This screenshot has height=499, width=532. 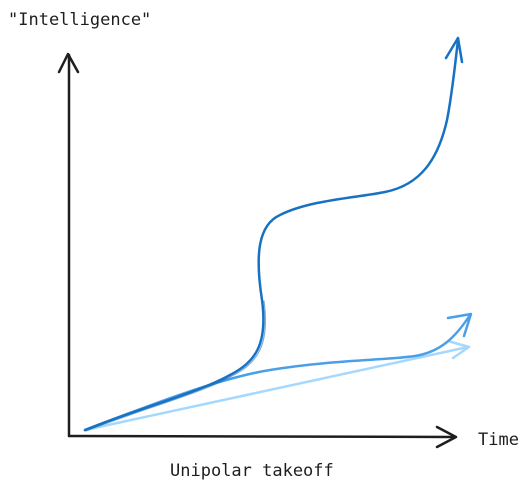 What do you see at coordinates (175, 366) in the screenshot?
I see `leading-curve-shadow` at bounding box center [175, 366].